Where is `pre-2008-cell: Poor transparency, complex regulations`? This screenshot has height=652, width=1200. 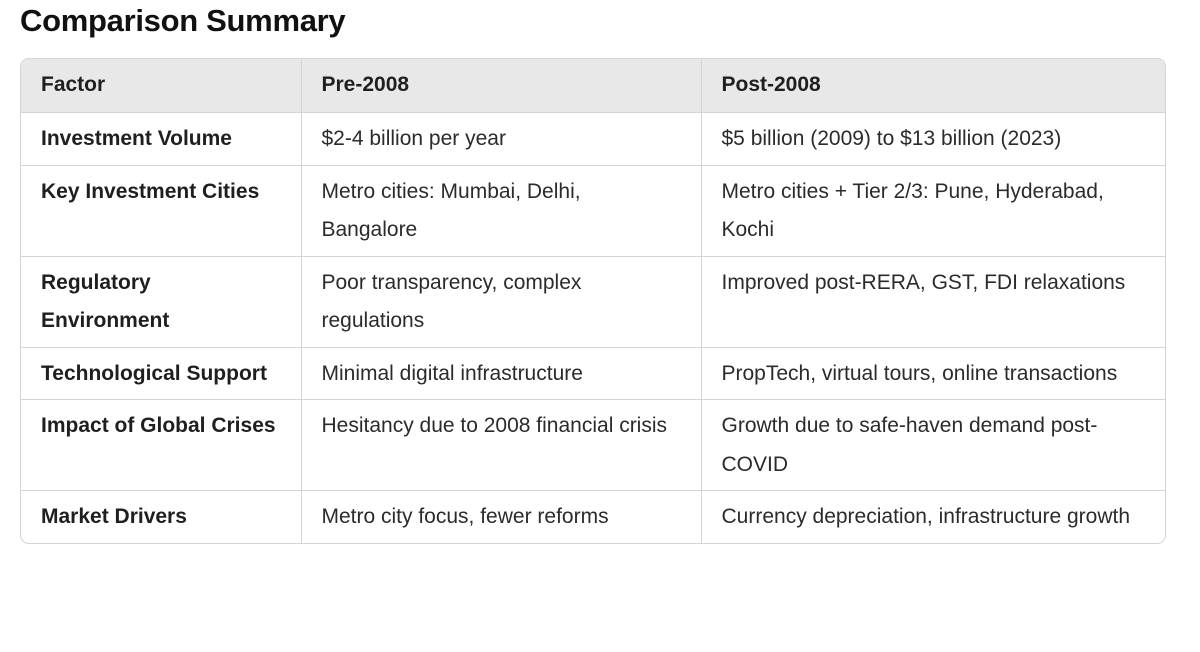 pre-2008-cell: Poor transparency, complex regulations is located at coordinates (501, 302).